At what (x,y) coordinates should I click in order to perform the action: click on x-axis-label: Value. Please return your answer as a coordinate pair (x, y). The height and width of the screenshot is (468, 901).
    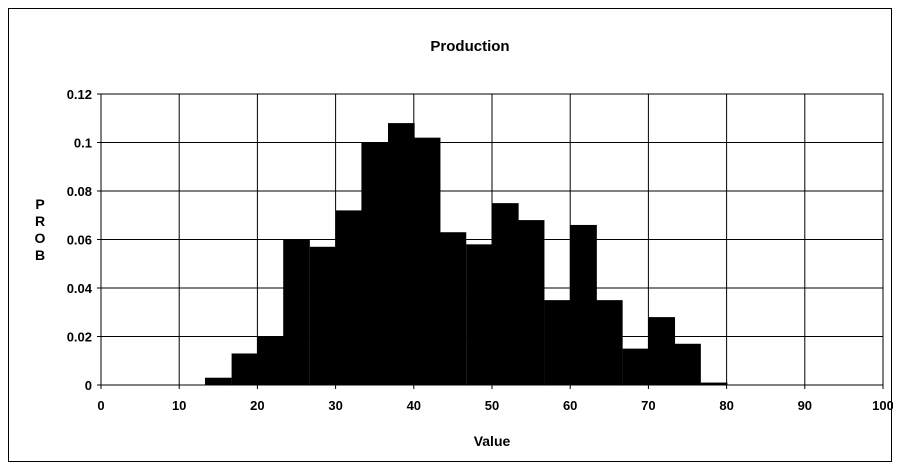
    Looking at the image, I should click on (492, 441).